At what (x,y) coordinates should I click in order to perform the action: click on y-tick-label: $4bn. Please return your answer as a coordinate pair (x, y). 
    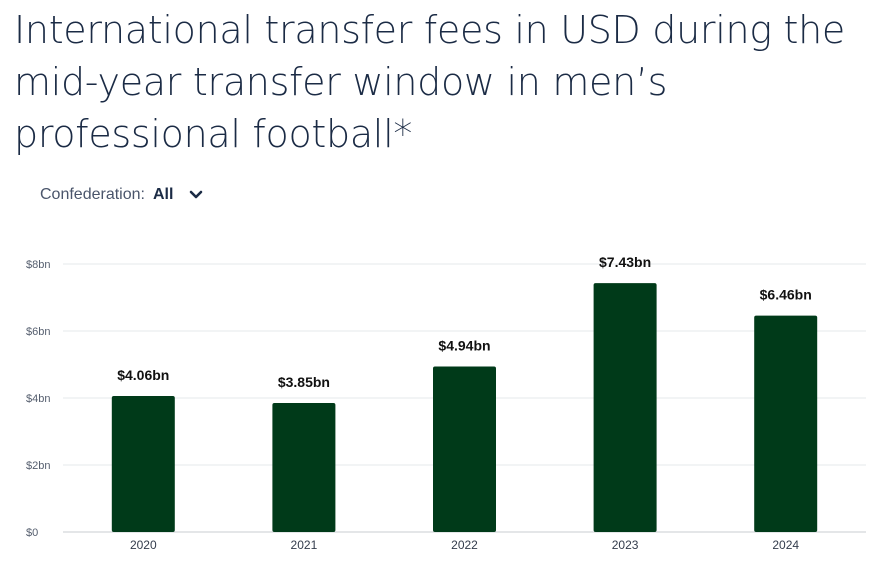
    Looking at the image, I should click on (38, 399).